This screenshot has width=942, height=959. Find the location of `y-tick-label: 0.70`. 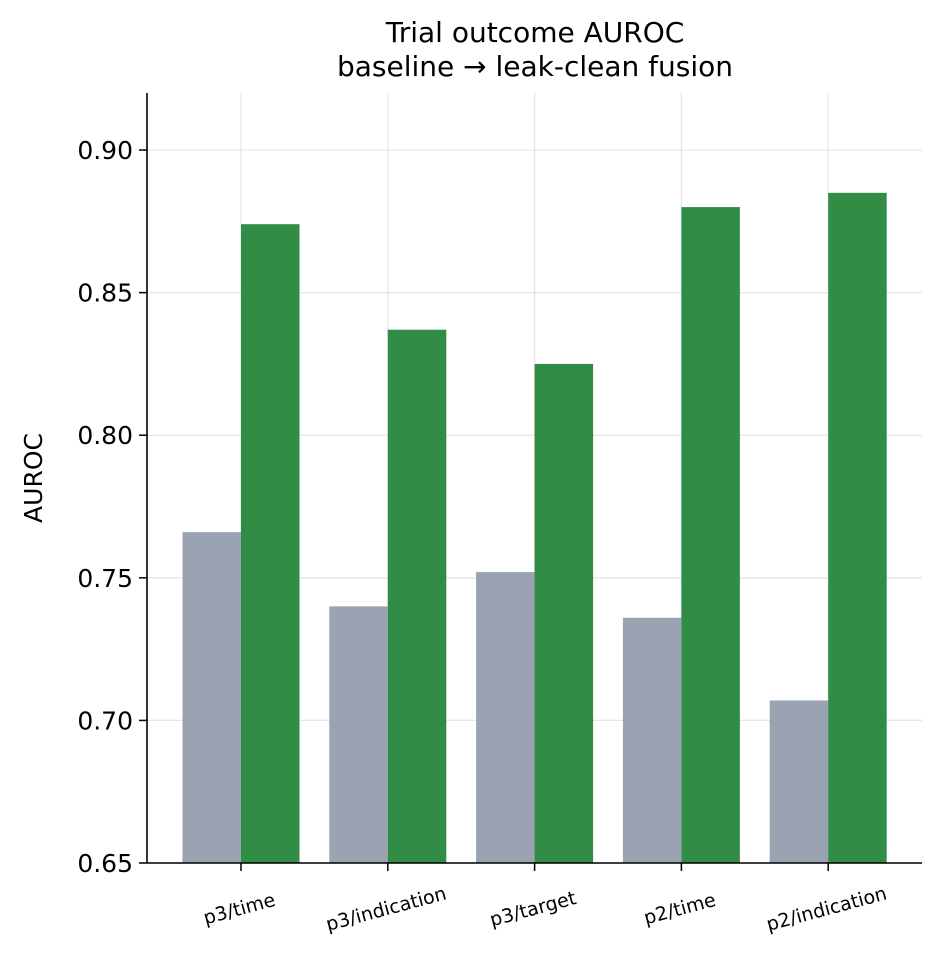

y-tick-label: 0.70 is located at coordinates (105, 720).